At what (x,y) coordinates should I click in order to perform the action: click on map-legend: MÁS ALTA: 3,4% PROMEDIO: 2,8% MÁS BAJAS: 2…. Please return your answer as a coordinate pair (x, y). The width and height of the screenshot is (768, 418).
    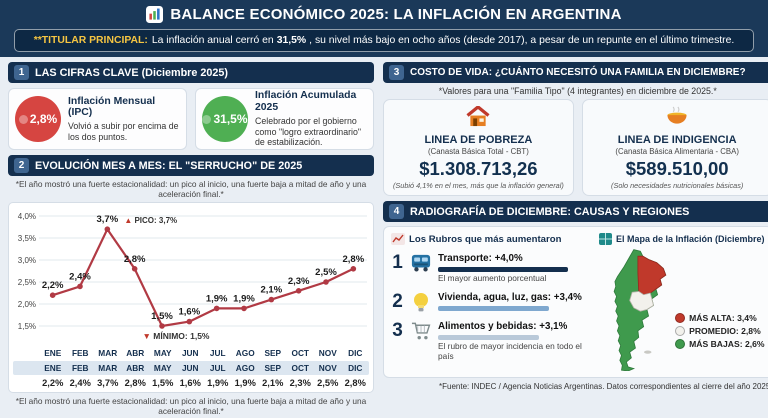
    Looking at the image, I should click on (720, 329).